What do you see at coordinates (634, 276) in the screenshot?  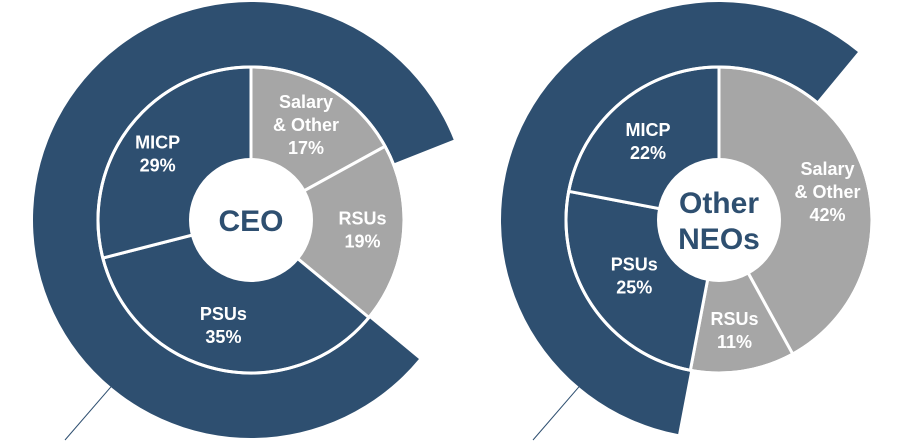 I see `slice-label: PSUs 25%` at bounding box center [634, 276].